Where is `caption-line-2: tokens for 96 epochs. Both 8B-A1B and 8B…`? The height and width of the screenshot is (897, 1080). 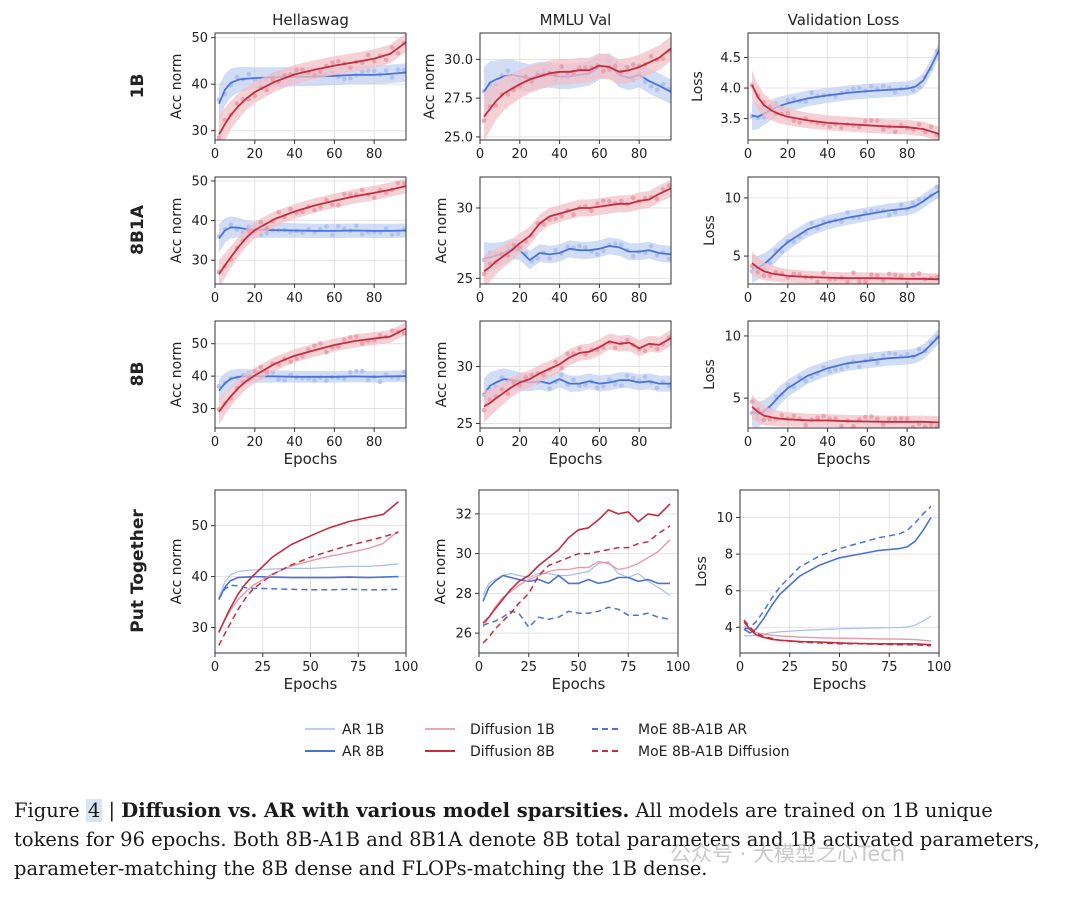
caption-line-2: tokens for 96 epochs. Both 8B-A1B and 8B… is located at coordinates (527, 839).